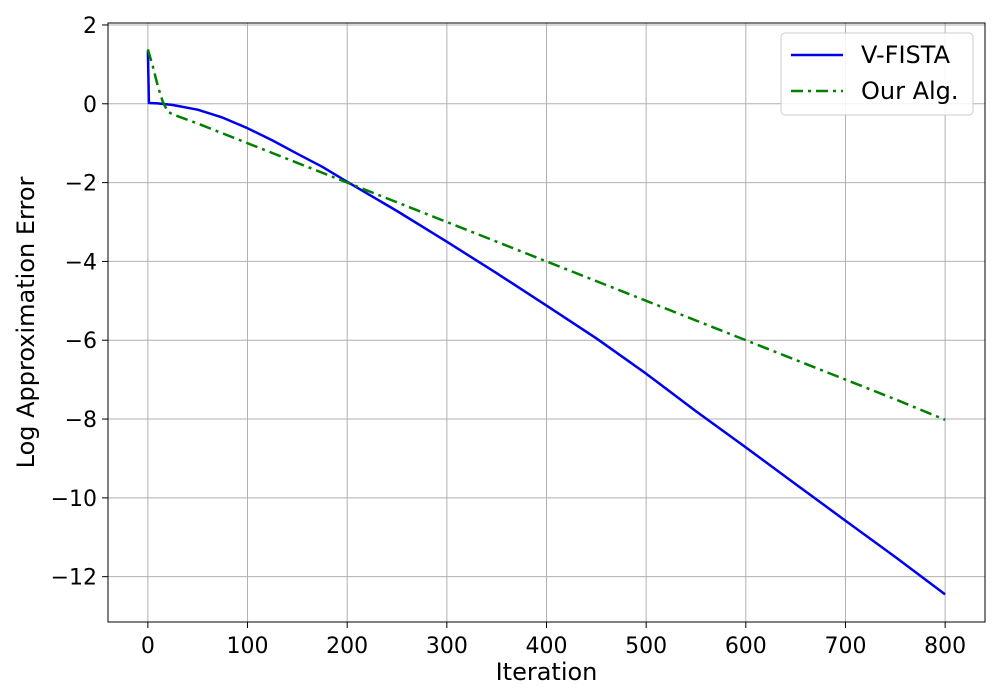  I want to click on y-tick-label: 0, so click(90, 105).